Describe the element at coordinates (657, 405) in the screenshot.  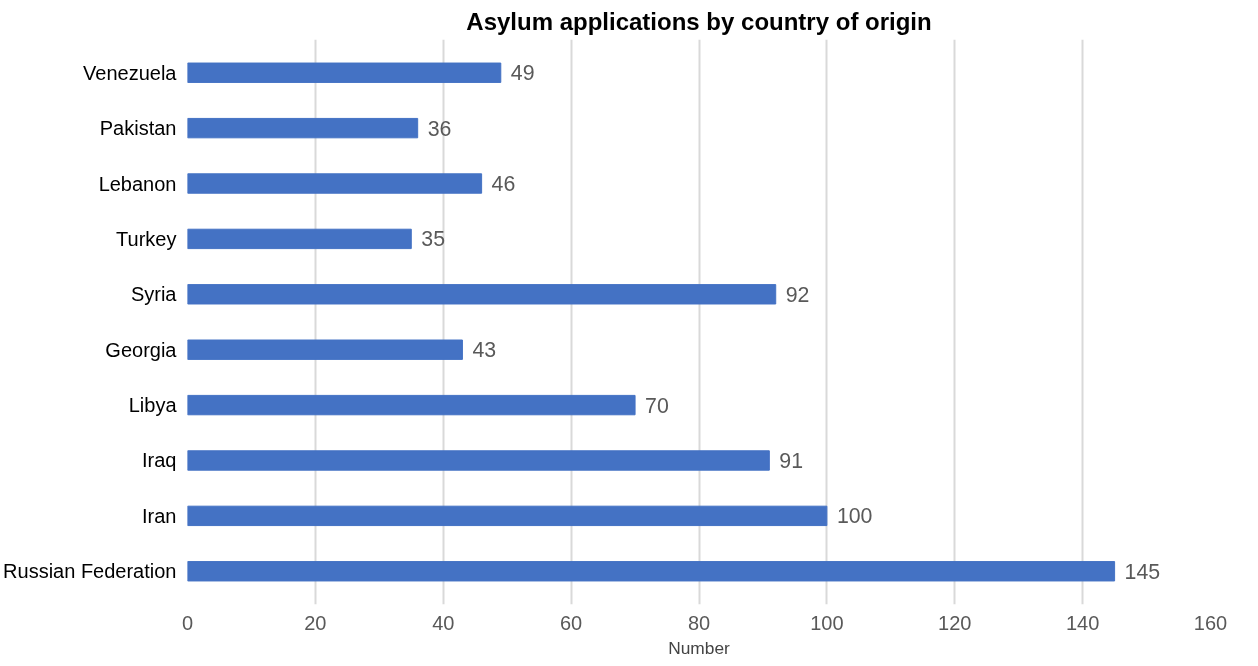
I see `data-label: 70` at that location.